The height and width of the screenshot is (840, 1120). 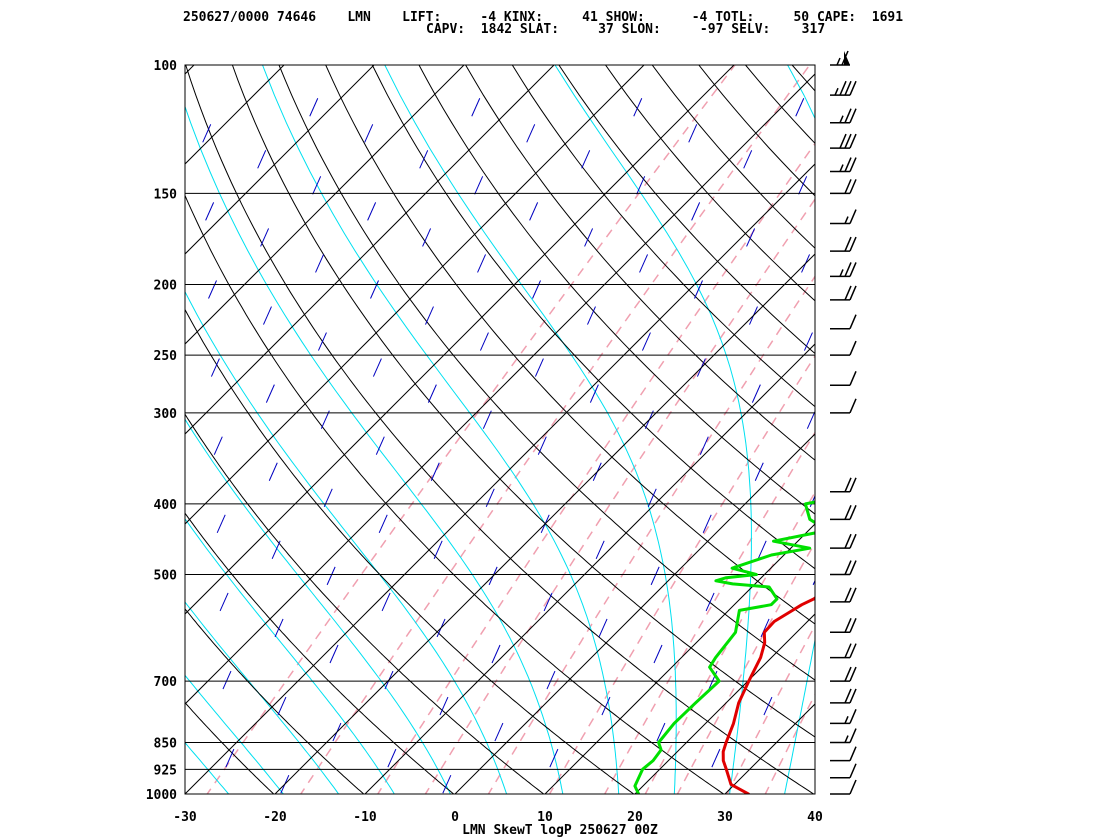 What do you see at coordinates (625, 29) in the screenshot?
I see `header-line-2: CAPV: 1842 SLAT: 37 SLON: -97 SELV: 317` at bounding box center [625, 29].